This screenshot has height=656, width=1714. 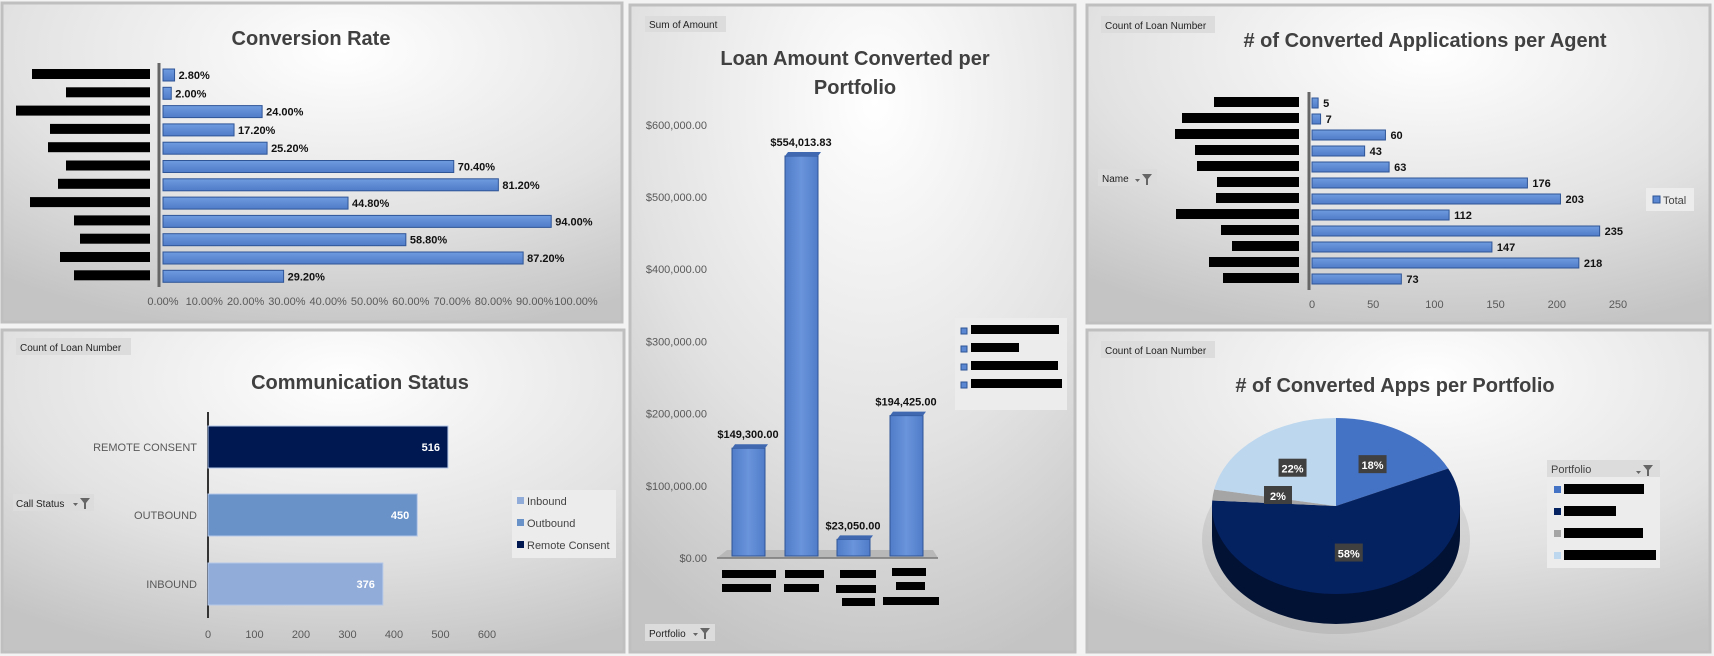 What do you see at coordinates (311, 39) in the screenshot?
I see `conversion-rate-title: Conversion Rate` at bounding box center [311, 39].